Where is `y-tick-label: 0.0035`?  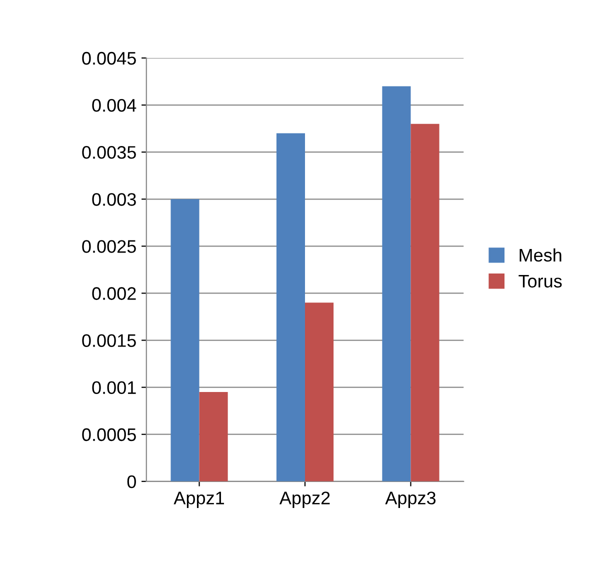 y-tick-label: 0.0035 is located at coordinates (109, 152).